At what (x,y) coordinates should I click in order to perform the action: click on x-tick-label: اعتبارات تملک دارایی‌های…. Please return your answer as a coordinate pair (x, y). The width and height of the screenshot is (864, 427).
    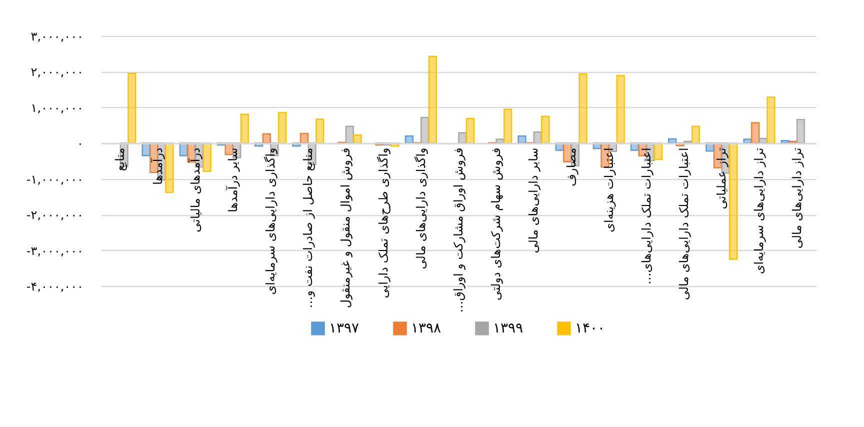
    Looking at the image, I should click on (646, 216).